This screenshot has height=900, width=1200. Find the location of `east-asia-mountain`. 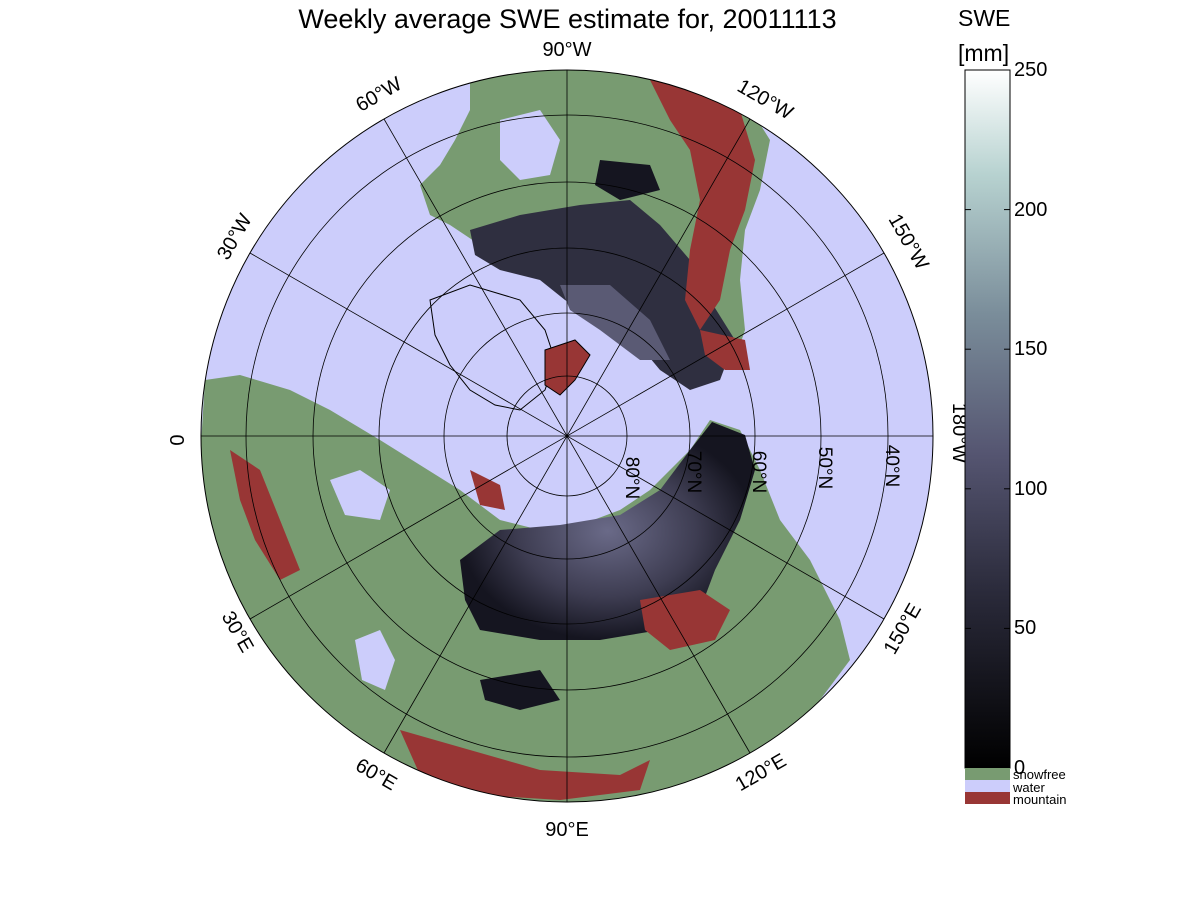

east-asia-mountain is located at coordinates (685, 620).